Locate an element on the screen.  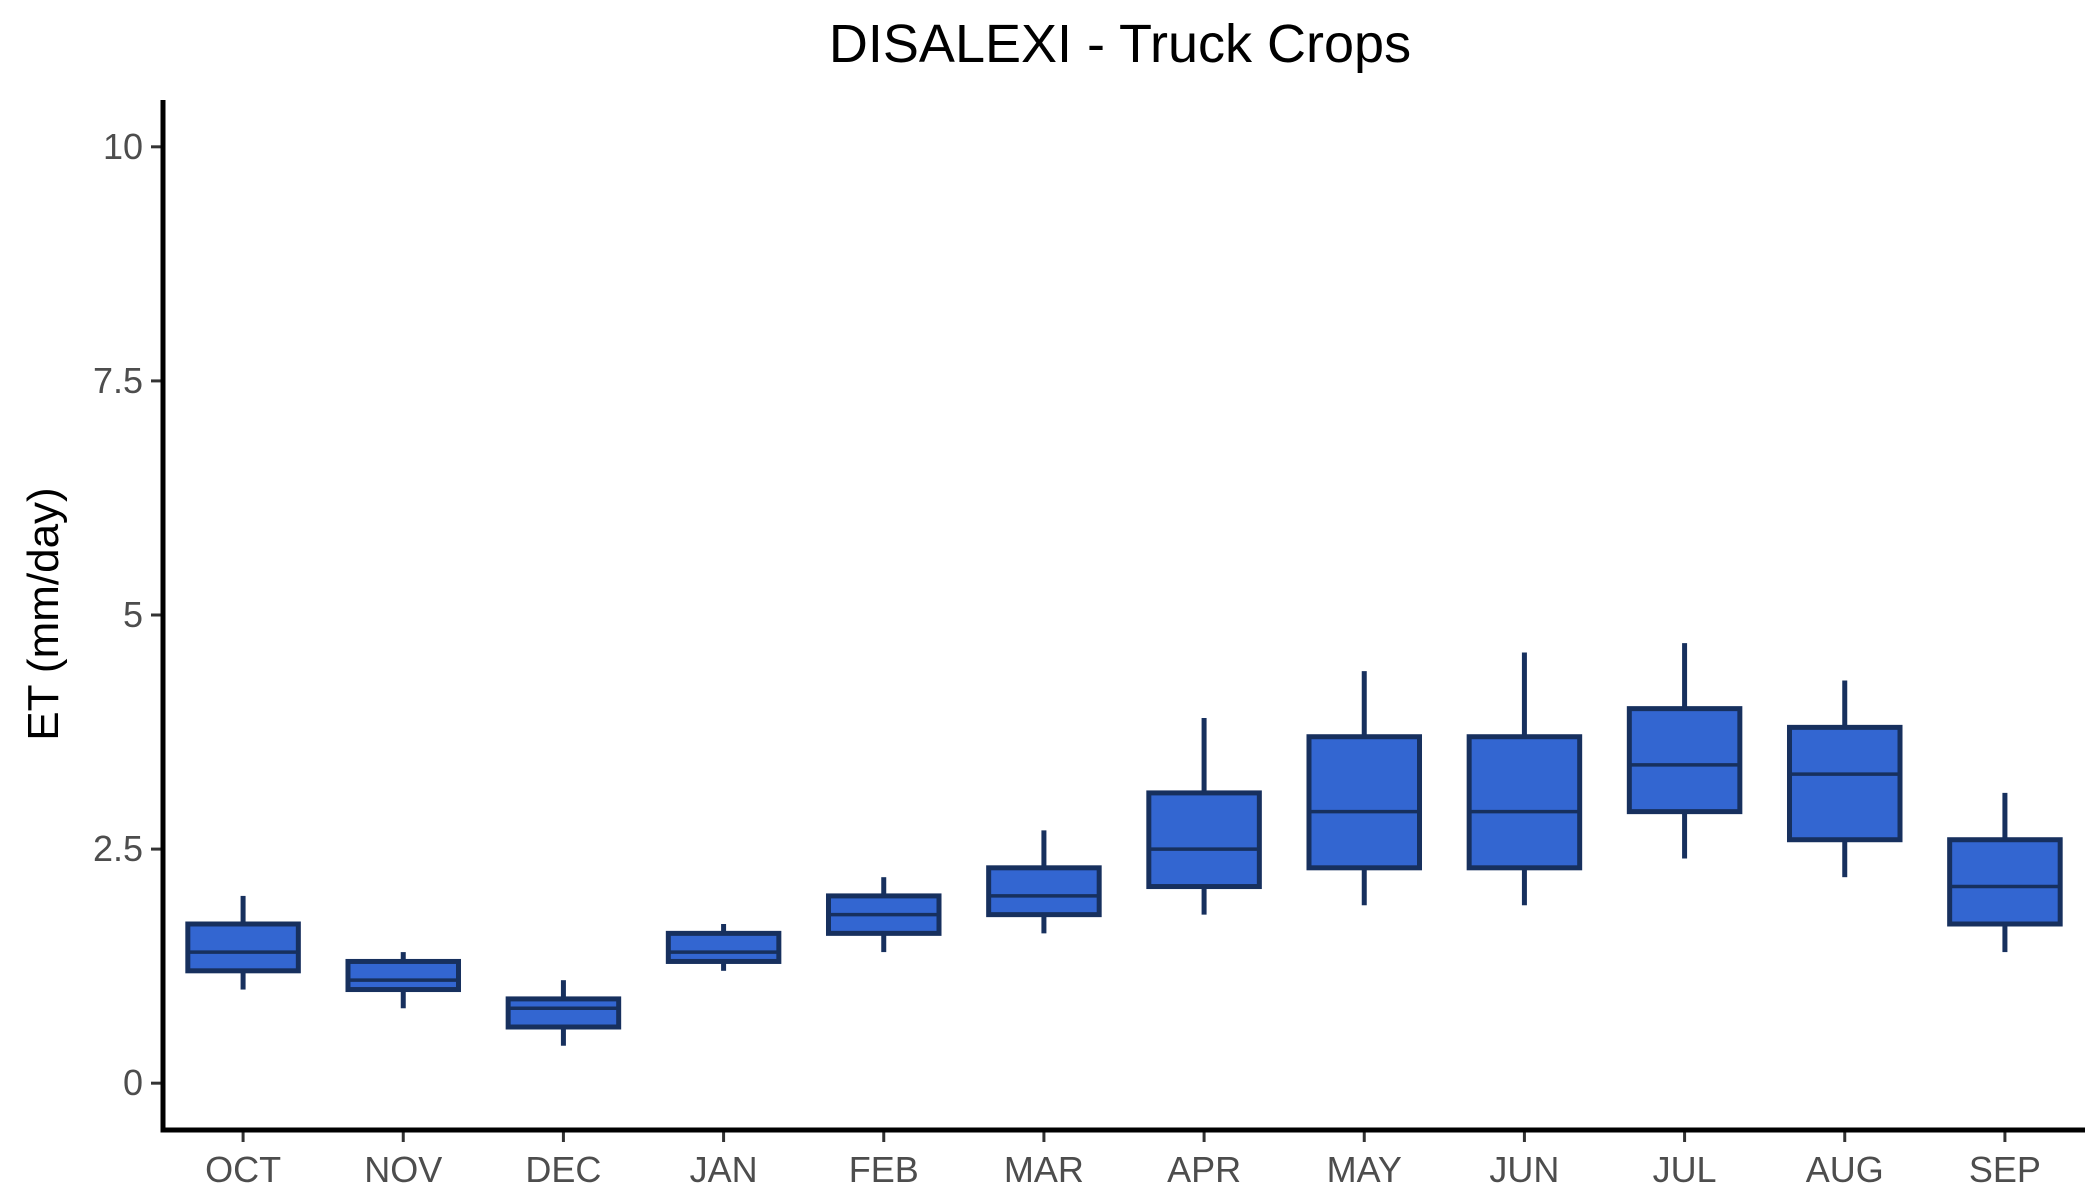
box-aug is located at coordinates (1844, 779).